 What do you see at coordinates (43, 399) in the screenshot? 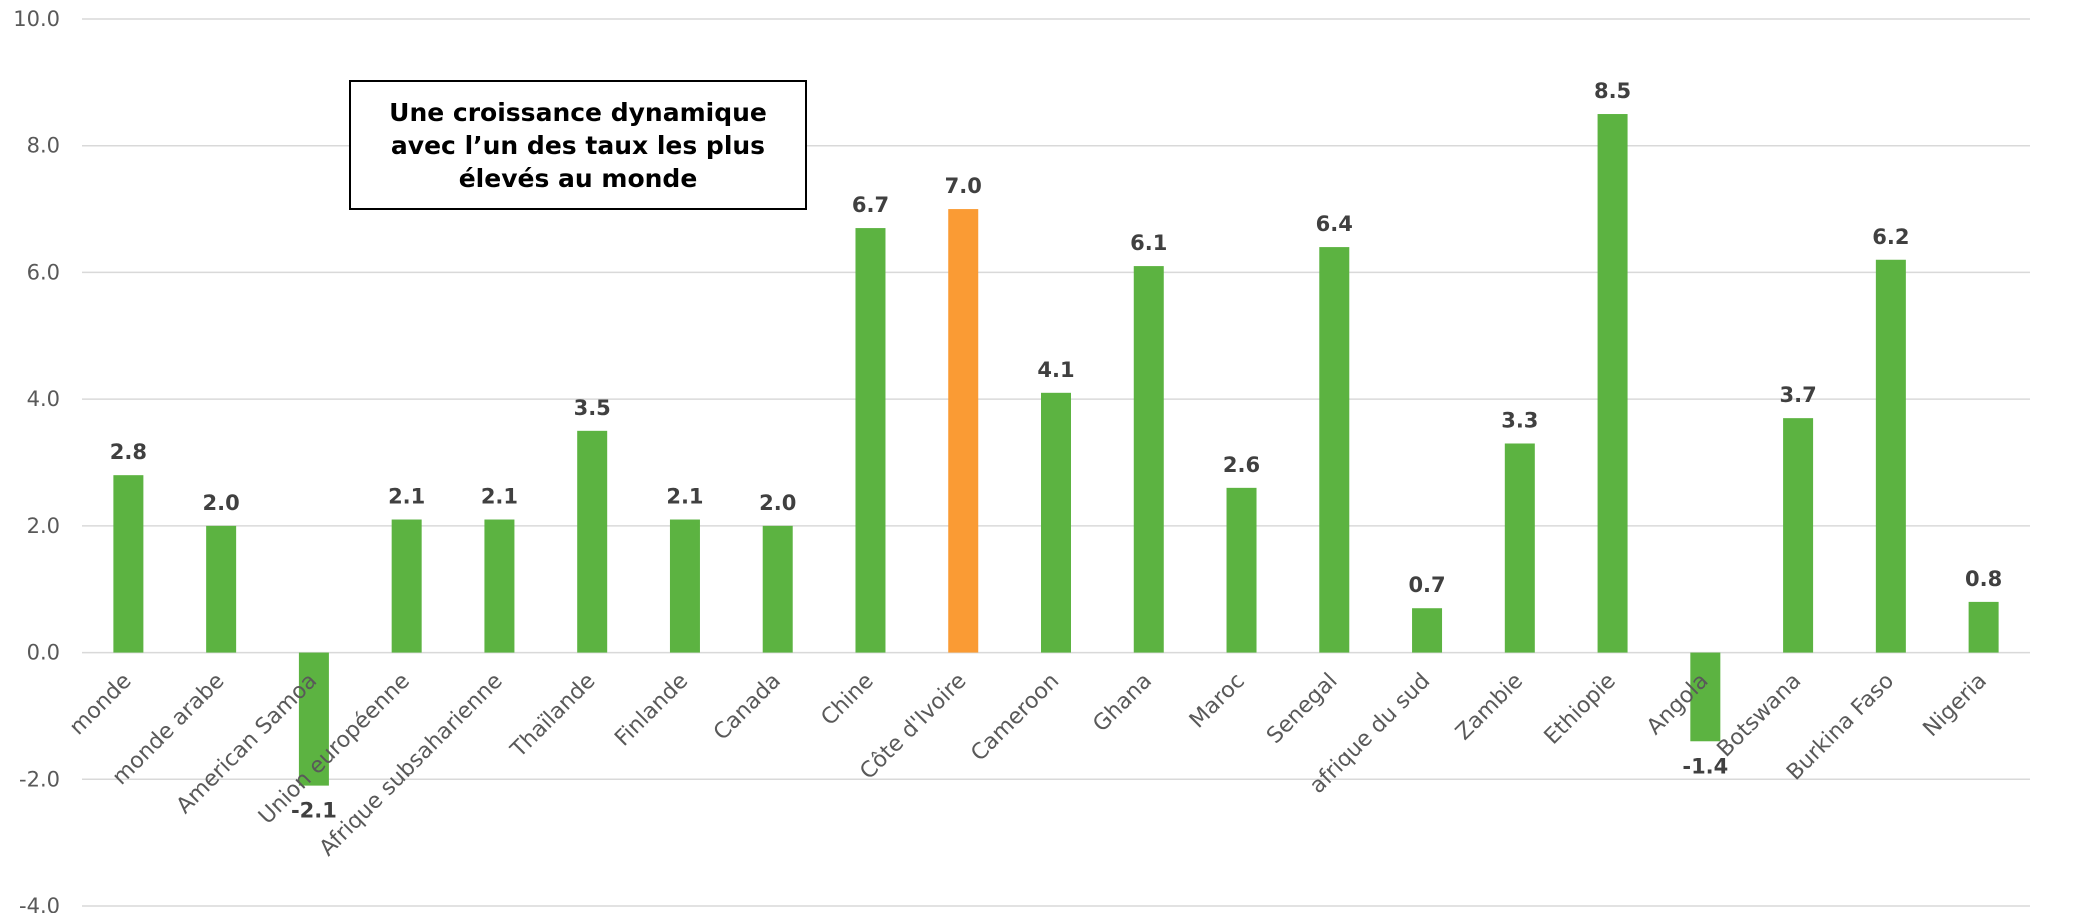
I see `y-tick-label: 4.0` at bounding box center [43, 399].